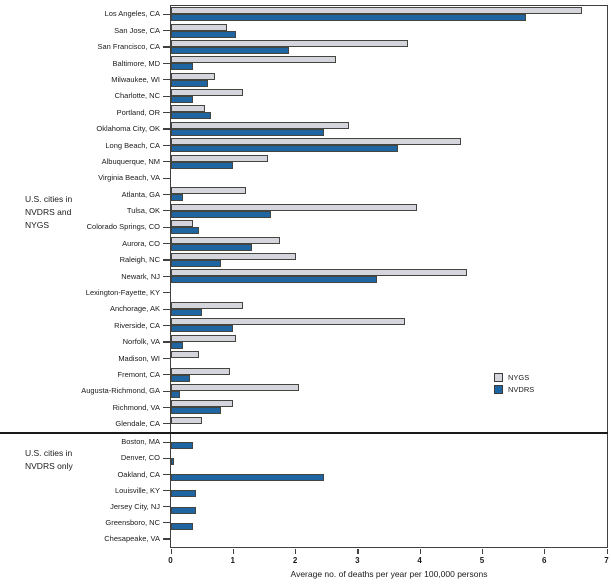 Image resolution: width=611 pixels, height=585 pixels. Describe the element at coordinates (143, 211) in the screenshot. I see `city-label: Tulsa, OK` at that location.